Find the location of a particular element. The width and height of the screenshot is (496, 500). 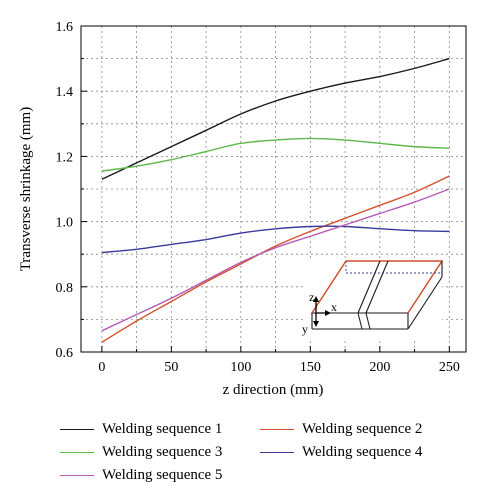

inset-axis-label-y: y is located at coordinates (305, 329).